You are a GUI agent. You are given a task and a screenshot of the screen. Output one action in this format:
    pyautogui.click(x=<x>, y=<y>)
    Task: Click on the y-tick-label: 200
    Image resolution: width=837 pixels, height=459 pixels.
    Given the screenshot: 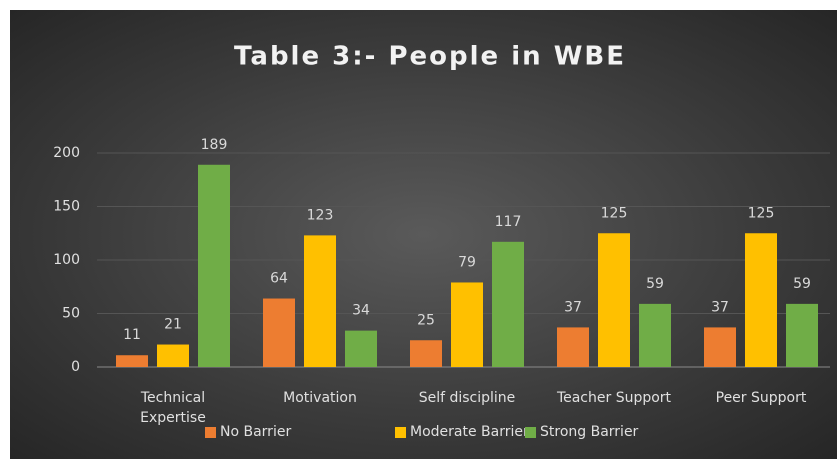 What is the action you would take?
    pyautogui.click(x=66, y=153)
    